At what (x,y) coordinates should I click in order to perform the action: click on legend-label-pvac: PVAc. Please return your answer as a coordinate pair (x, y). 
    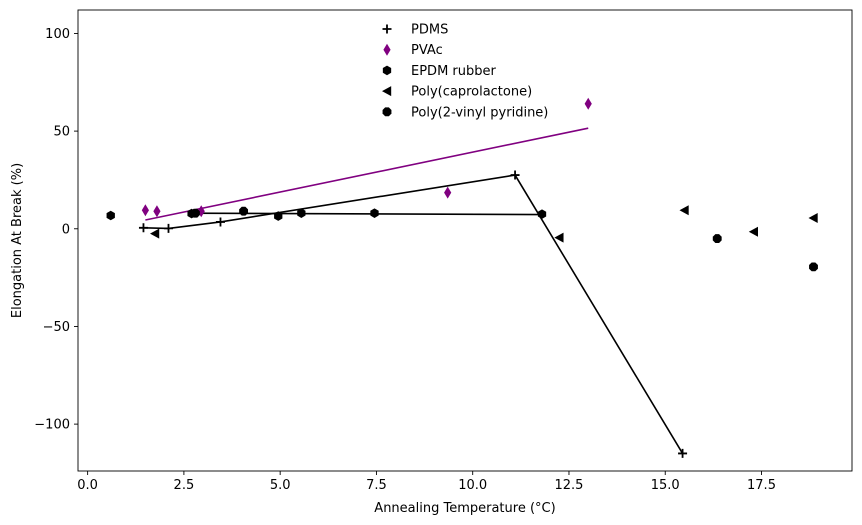
    Looking at the image, I should click on (427, 50).